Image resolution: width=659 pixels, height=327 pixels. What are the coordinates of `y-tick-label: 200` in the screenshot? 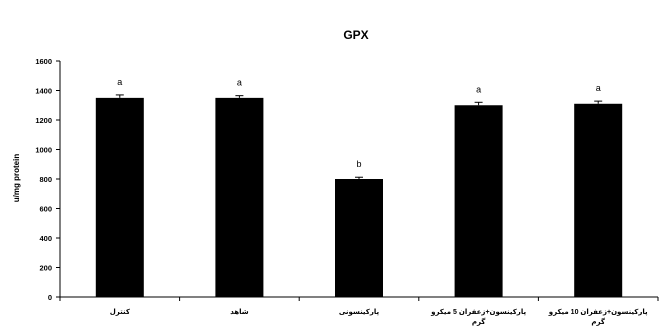 It's located at (45, 268).